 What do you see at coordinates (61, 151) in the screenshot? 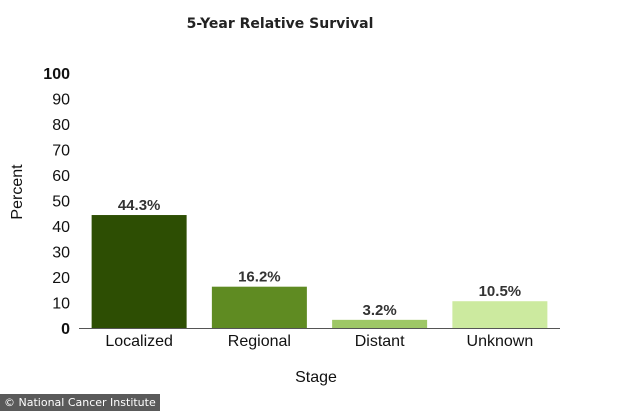
I see `y-tick-label: 70` at bounding box center [61, 151].